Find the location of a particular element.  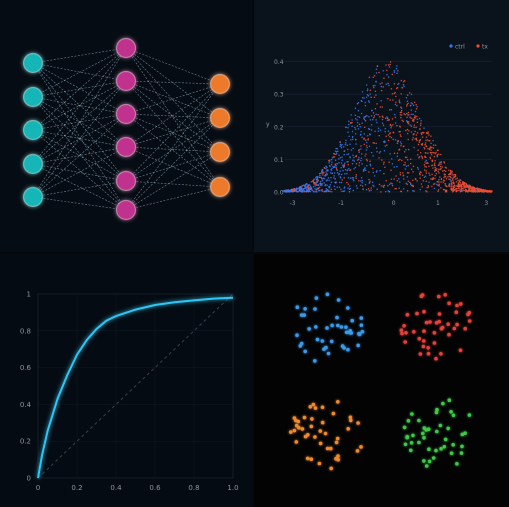

x-tick-label: 0 is located at coordinates (38, 488).